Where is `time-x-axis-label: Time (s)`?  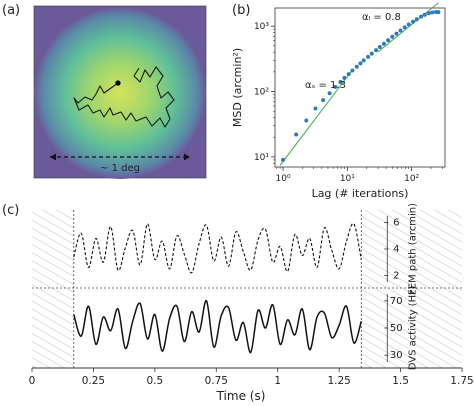 time-x-axis-label: Time (s) is located at coordinates (241, 396).